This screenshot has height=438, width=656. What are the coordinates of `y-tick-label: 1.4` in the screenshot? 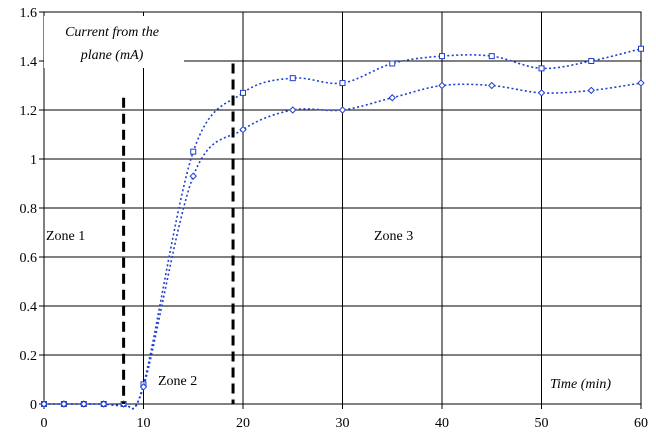 It's located at (29, 62).